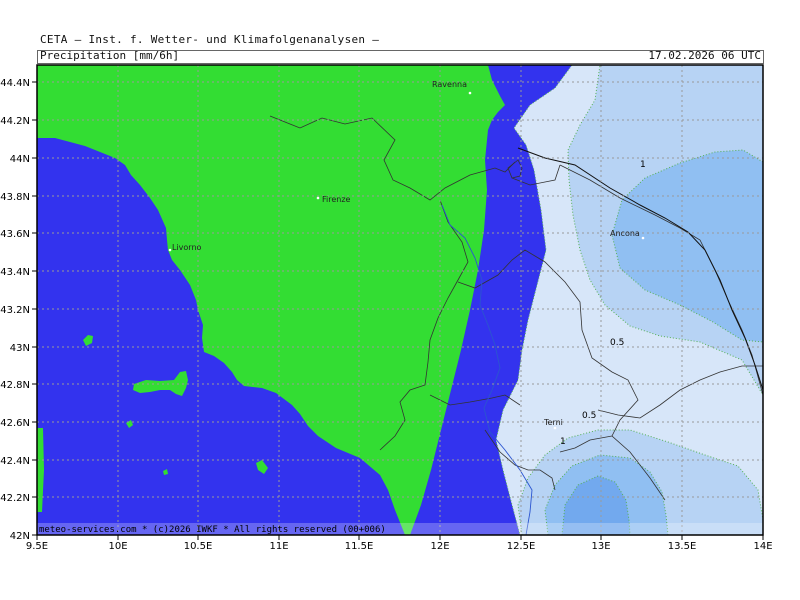 The height and width of the screenshot is (600, 800). Describe the element at coordinates (704, 55) in the screenshot. I see `valid-time: 17.02.2026 06 UTC` at that location.